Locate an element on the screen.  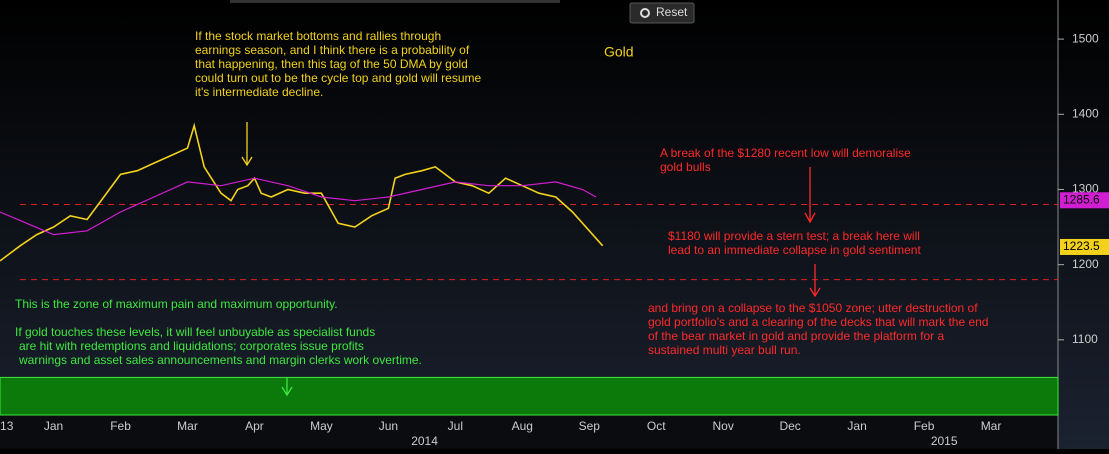
y-tick-label: 1400 is located at coordinates (1085, 113).